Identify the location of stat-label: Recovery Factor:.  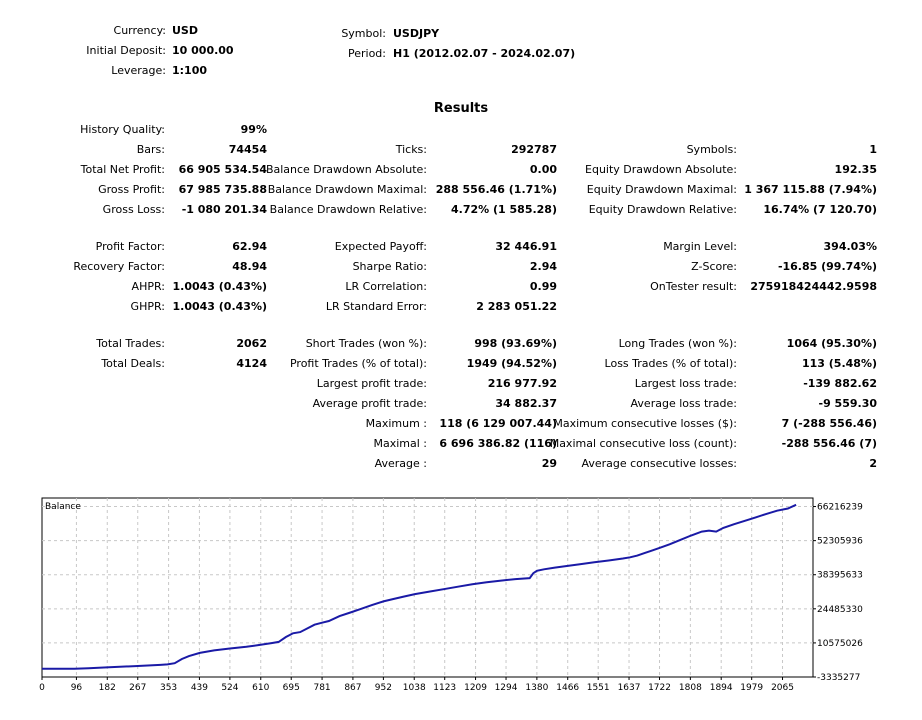
(119, 266).